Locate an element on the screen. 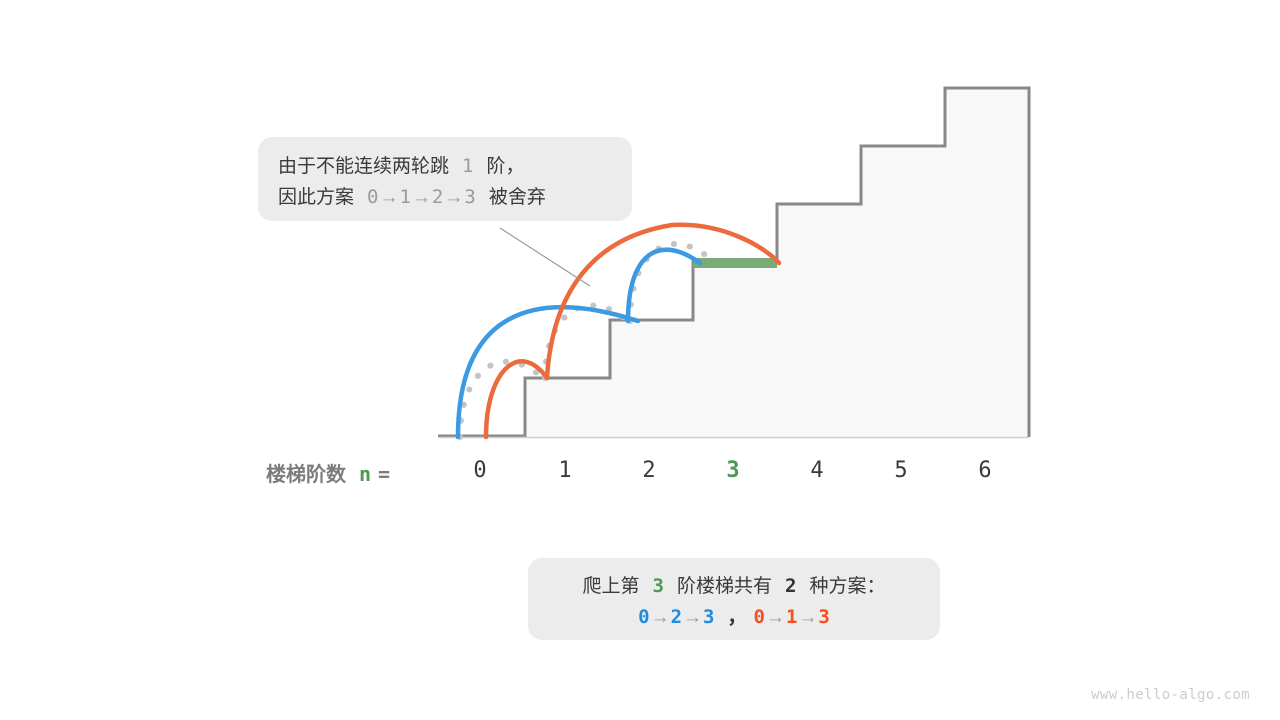 The image size is (1280, 720). summary-step-number: 3 is located at coordinates (658, 586).